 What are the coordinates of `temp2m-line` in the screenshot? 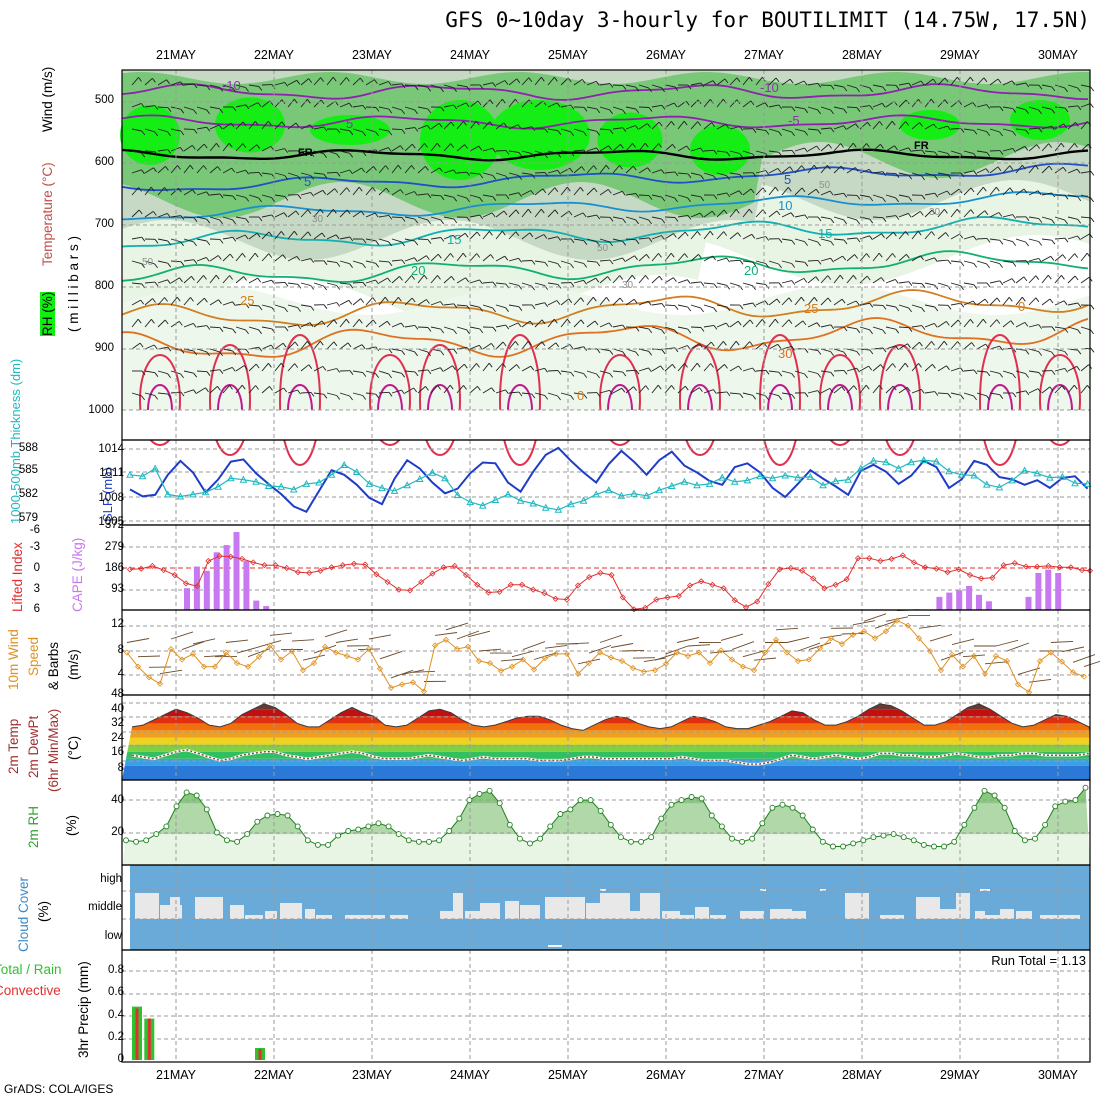 It's located at (611, 717).